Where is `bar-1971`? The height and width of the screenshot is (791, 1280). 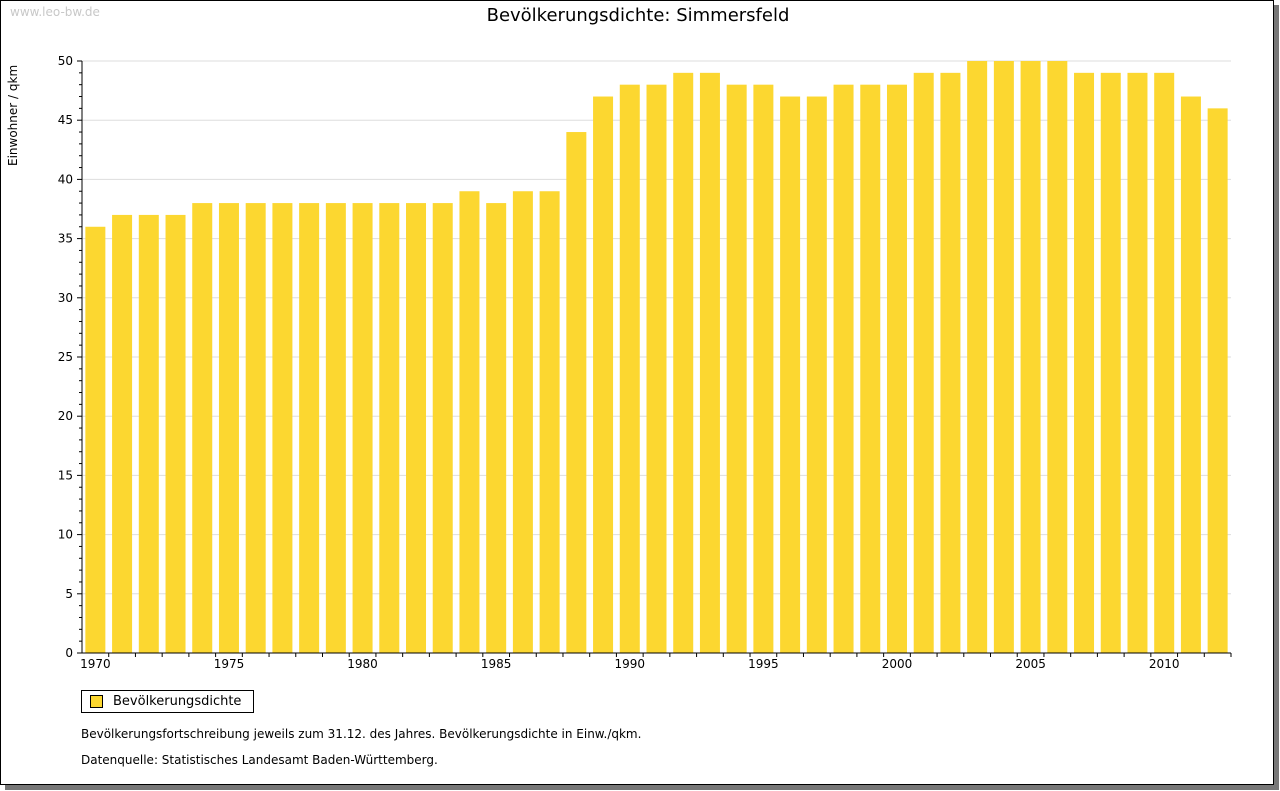 bar-1971 is located at coordinates (122, 434).